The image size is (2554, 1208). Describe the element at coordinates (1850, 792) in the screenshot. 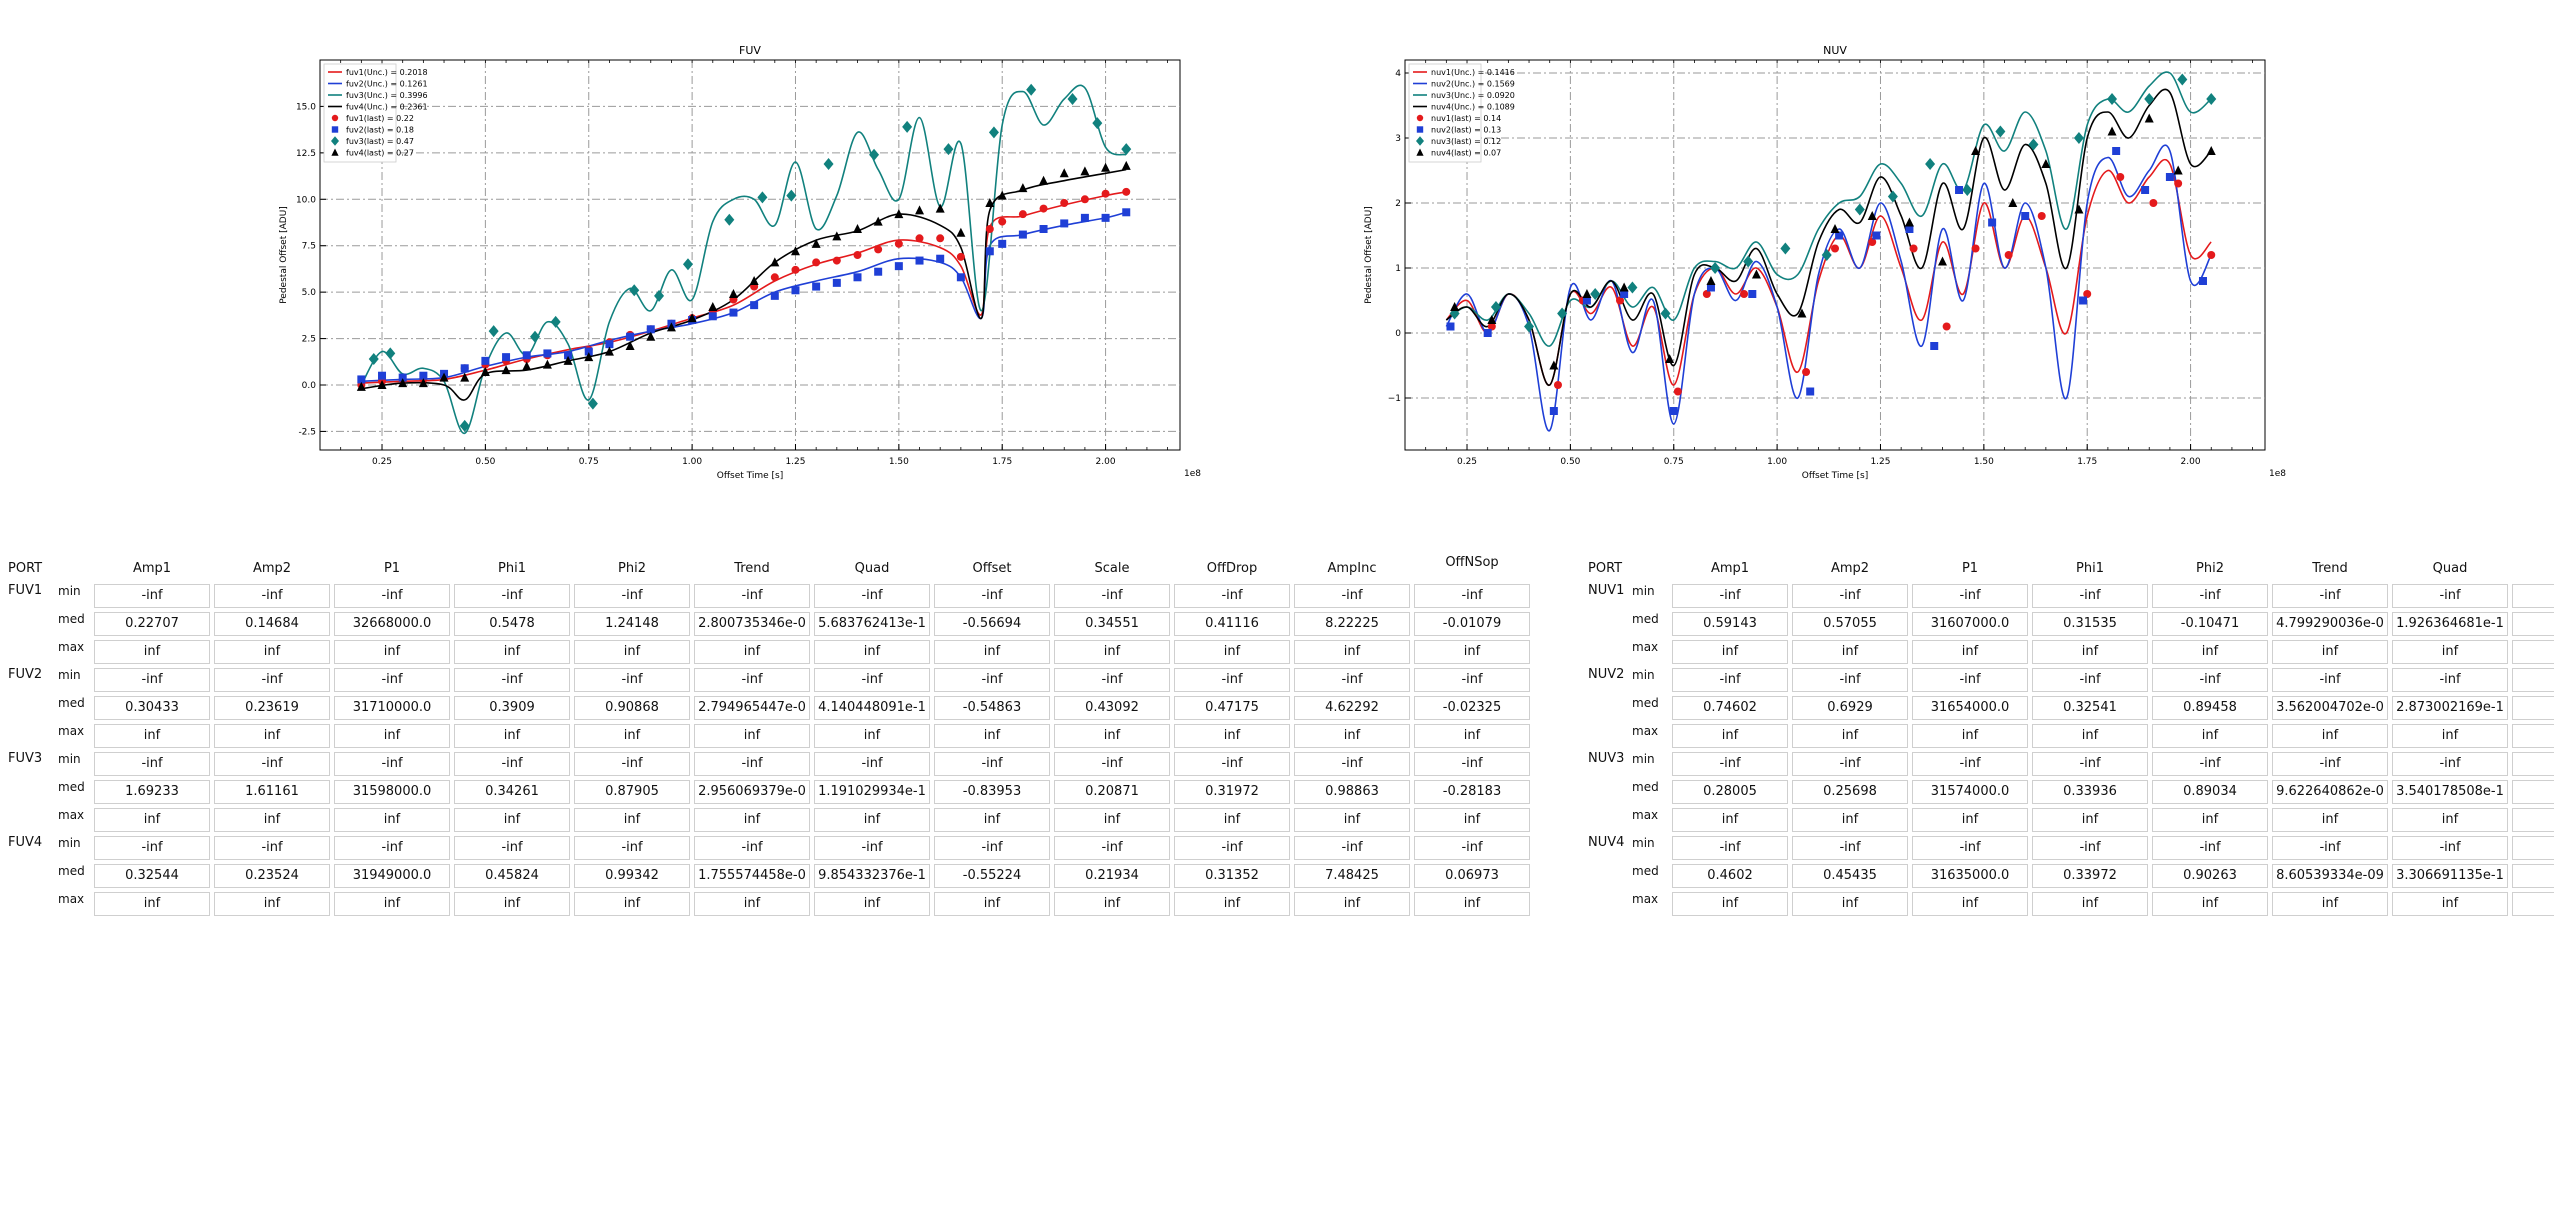

I see `nuv-value-field: 0.25698` at that location.